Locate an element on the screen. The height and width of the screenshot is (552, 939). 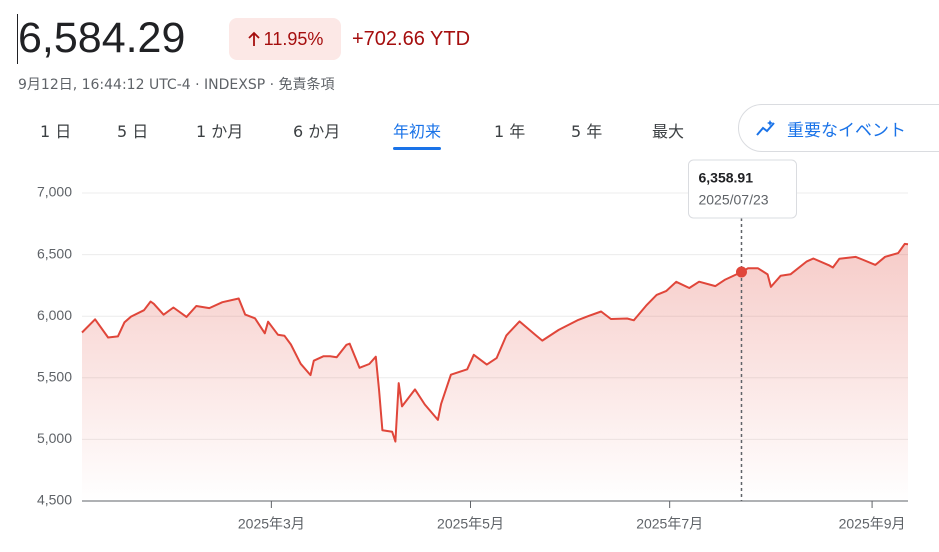
x-tick-label: 2025年5月 is located at coordinates (470, 524).